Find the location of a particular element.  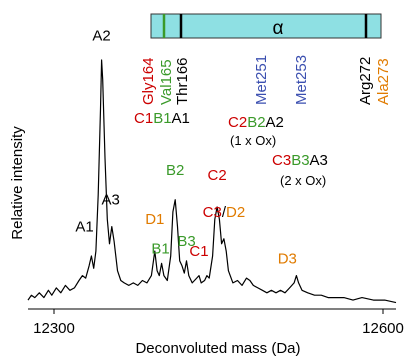

peak-label-a1: A1 is located at coordinates (84, 227).